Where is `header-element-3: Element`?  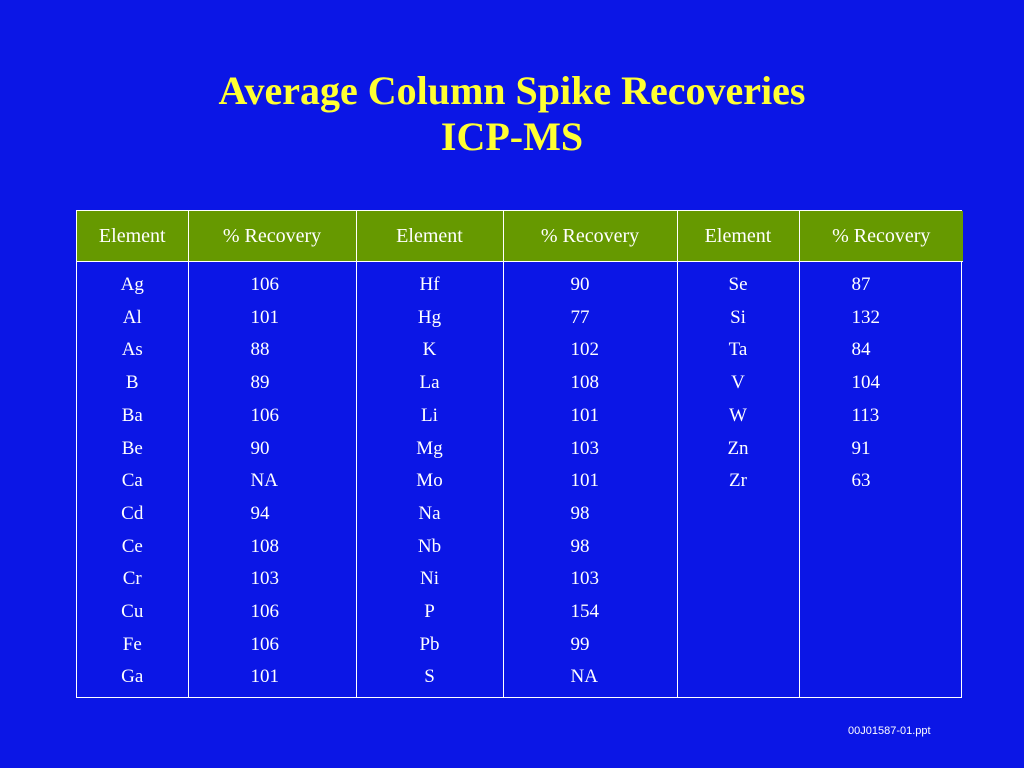 header-element-3: Element is located at coordinates (737, 236).